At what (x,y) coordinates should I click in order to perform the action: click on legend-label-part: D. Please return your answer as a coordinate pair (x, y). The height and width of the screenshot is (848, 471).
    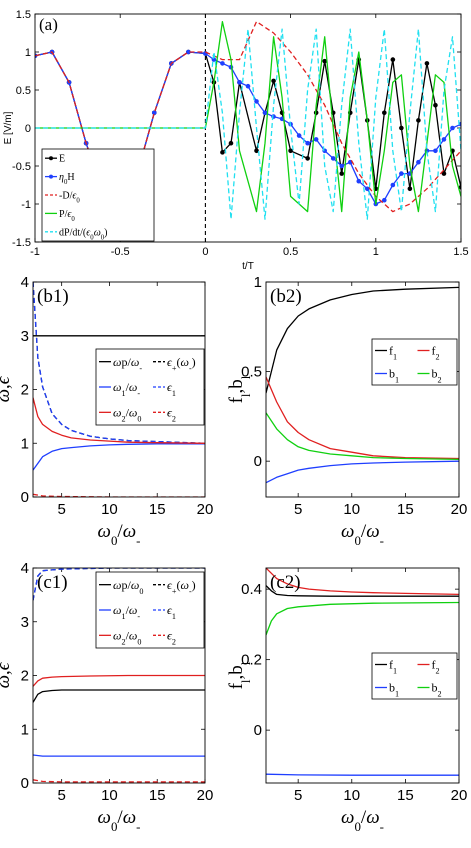
    Looking at the image, I should click on (65, 196).